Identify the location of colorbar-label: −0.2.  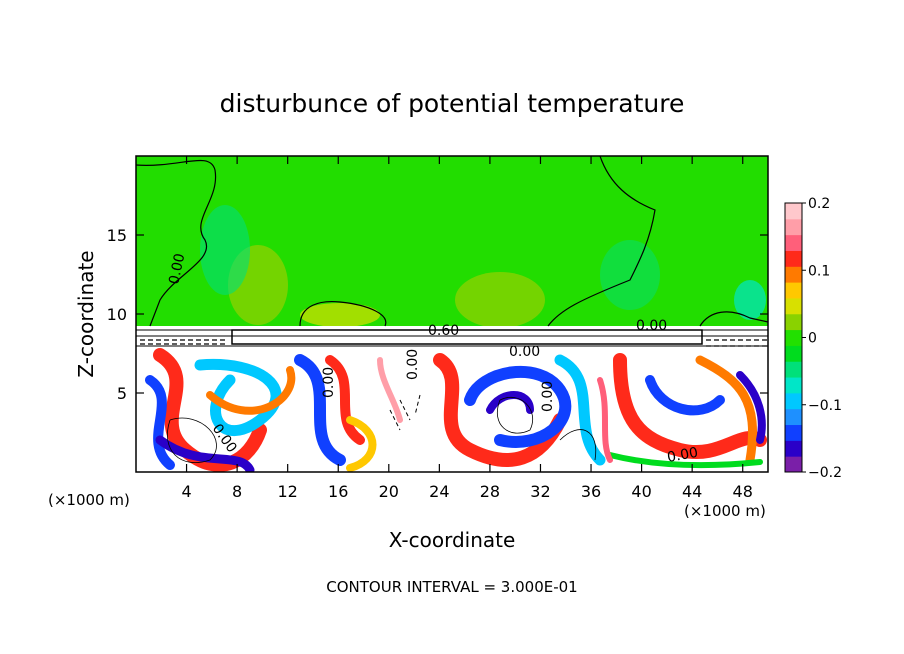
(825, 473).